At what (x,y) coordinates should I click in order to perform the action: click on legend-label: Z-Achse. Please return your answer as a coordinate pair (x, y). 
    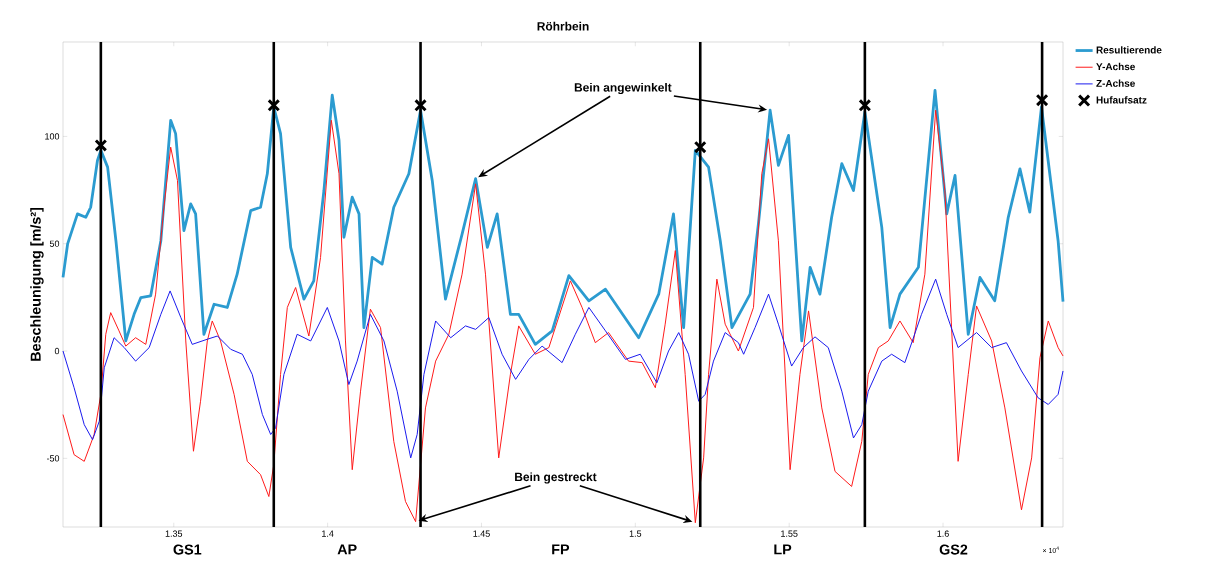
    Looking at the image, I should click on (1115, 83).